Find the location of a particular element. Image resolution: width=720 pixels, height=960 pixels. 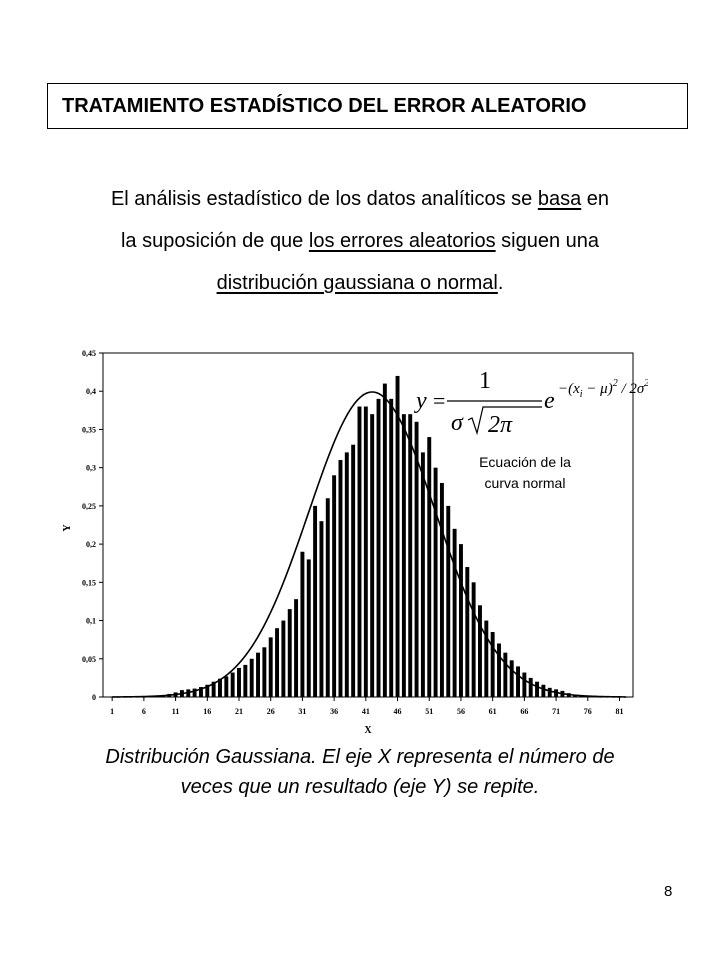

x-axis-label: X is located at coordinates (368, 730).